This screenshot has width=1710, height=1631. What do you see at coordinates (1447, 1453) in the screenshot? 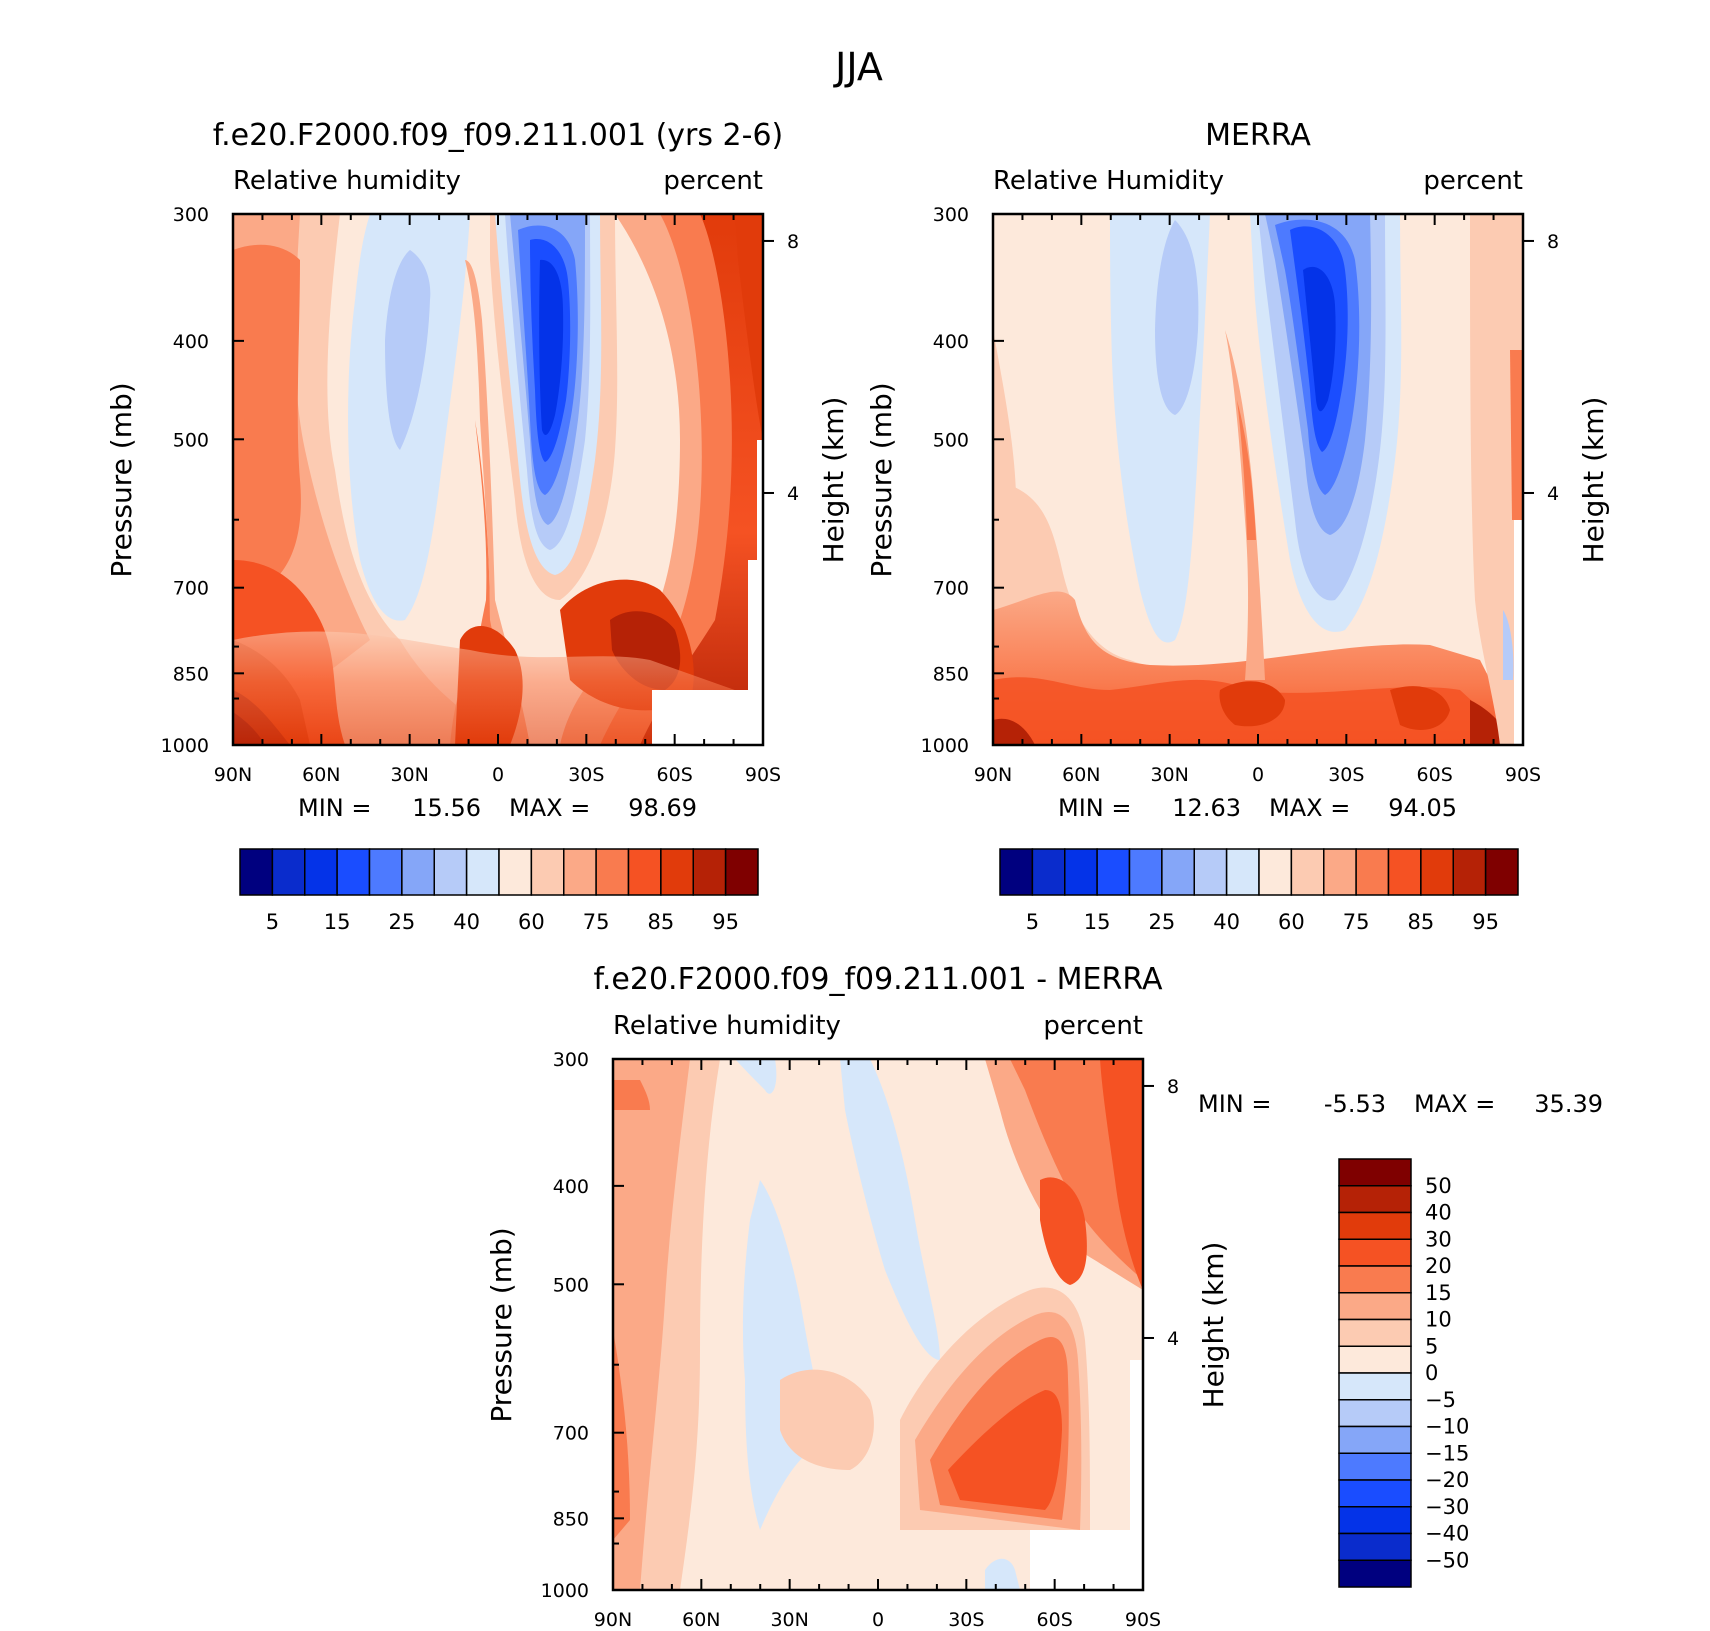
I see `colorbar-label: −15` at bounding box center [1447, 1453].